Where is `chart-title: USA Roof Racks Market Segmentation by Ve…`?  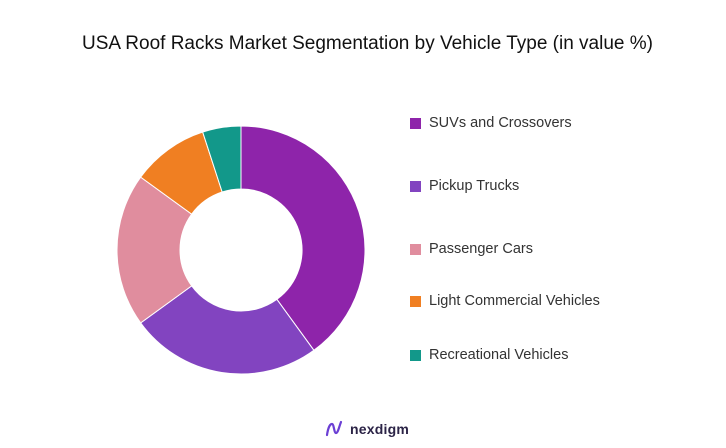 chart-title: USA Roof Racks Market Segmentation by Ve… is located at coordinates (367, 43).